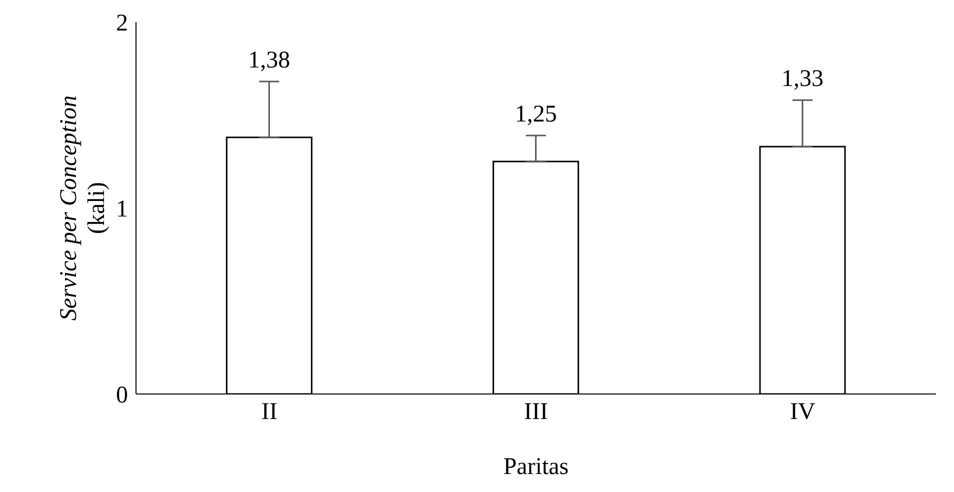 This screenshot has height=492, width=954. I want to click on data-label: 1,25, so click(535, 114).